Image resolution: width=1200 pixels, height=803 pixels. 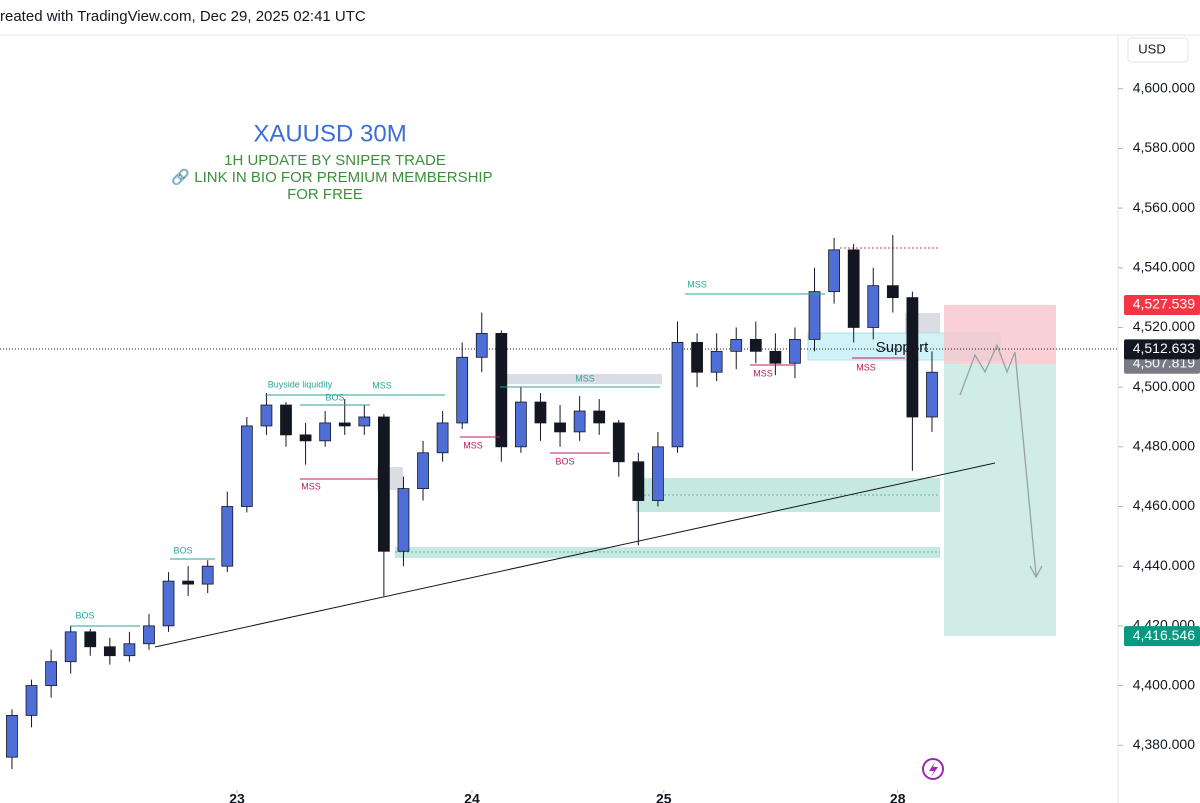 I want to click on currency-box, so click(x=1158, y=50).